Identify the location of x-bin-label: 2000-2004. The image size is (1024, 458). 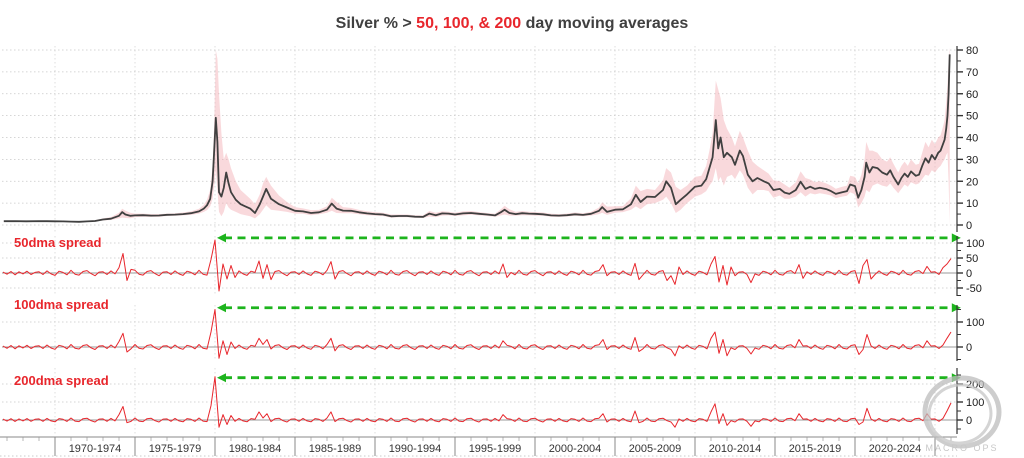
(575, 449).